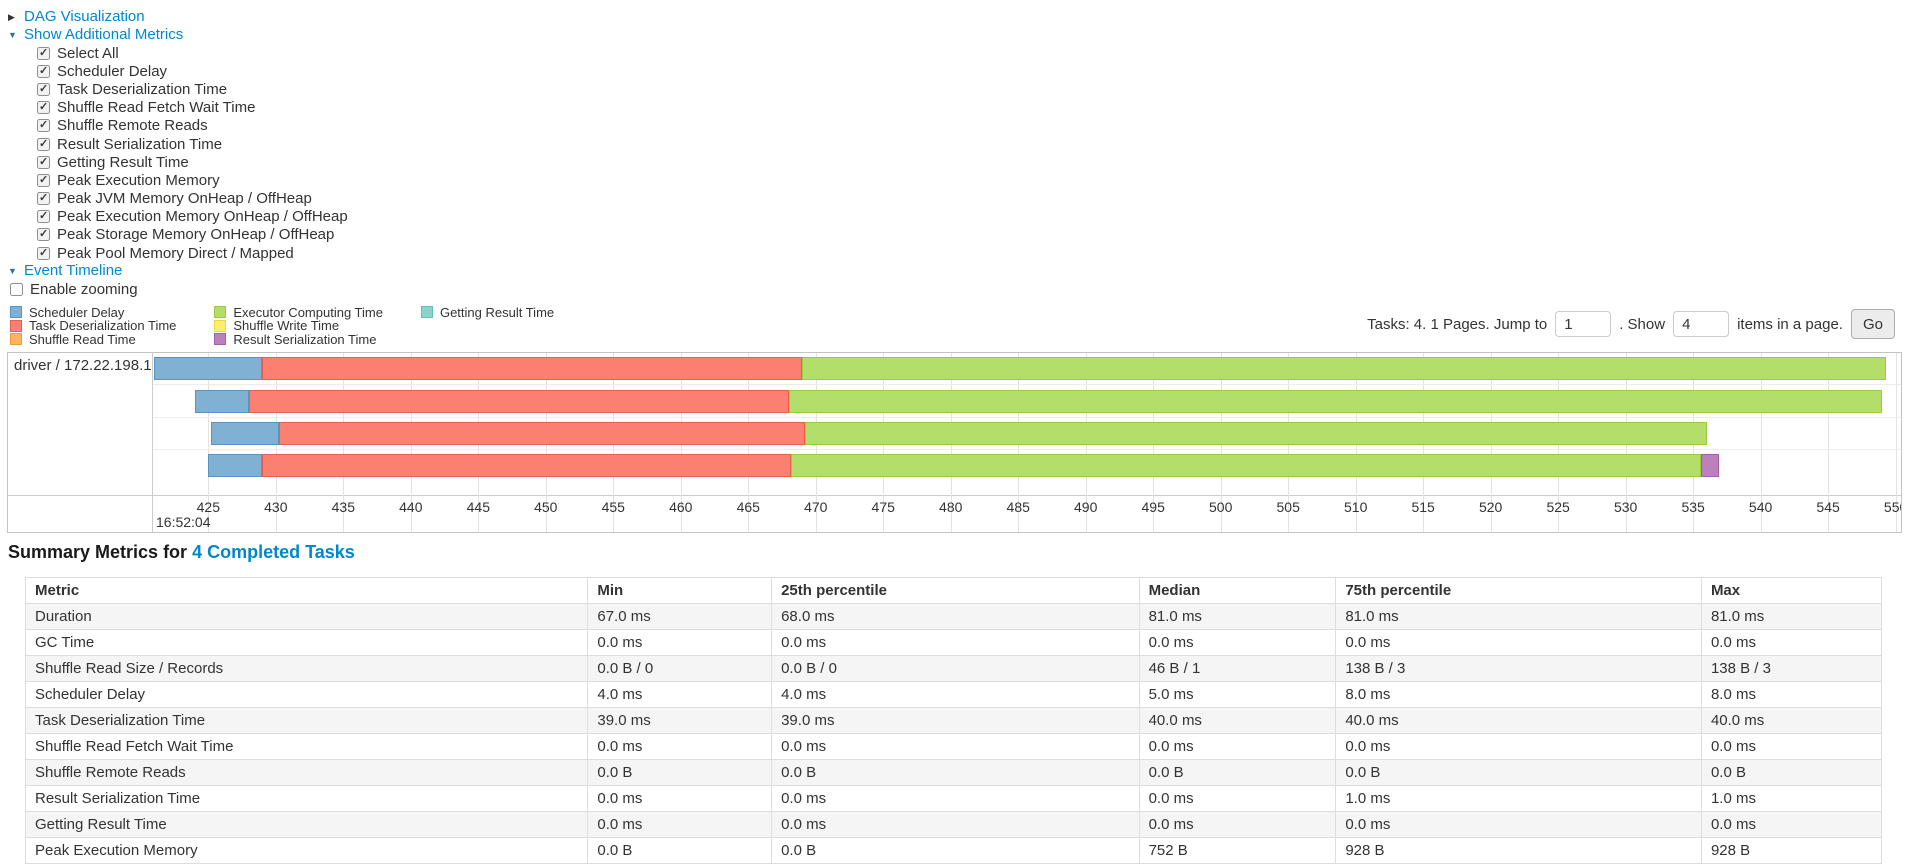  Describe the element at coordinates (972, 126) in the screenshot. I see `metric-checkbox-row: Shuffle Remote Reads` at that location.